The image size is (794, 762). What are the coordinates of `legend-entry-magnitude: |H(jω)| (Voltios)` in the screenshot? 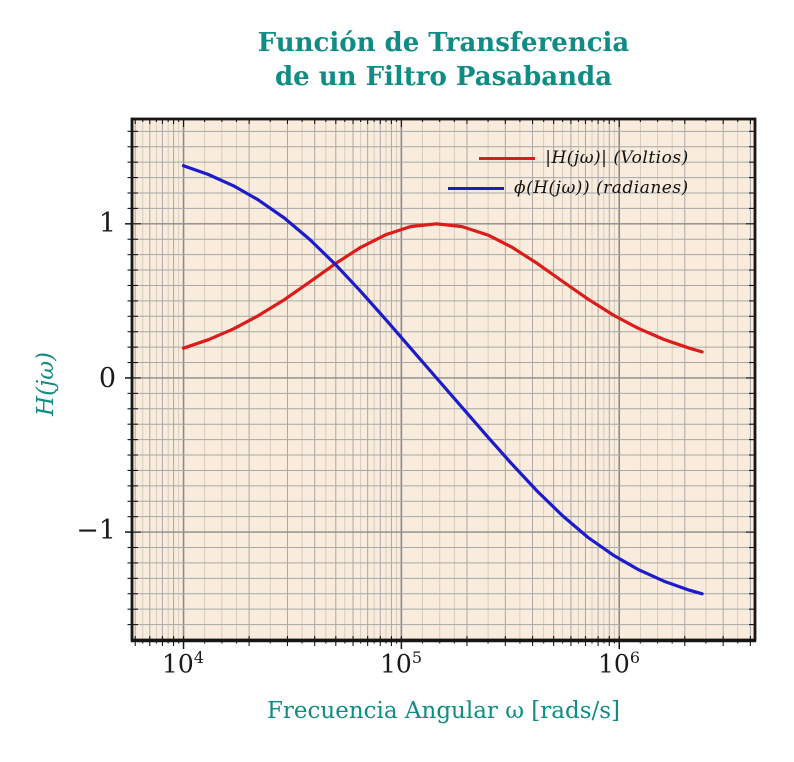 It's located at (568, 158).